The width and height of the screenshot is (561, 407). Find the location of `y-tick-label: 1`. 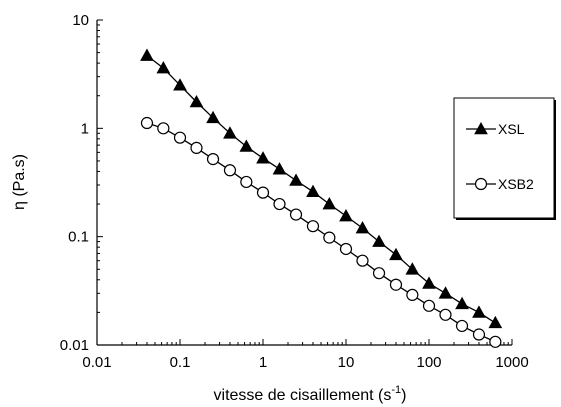

y-tick-label: 1 is located at coordinates (85, 128).